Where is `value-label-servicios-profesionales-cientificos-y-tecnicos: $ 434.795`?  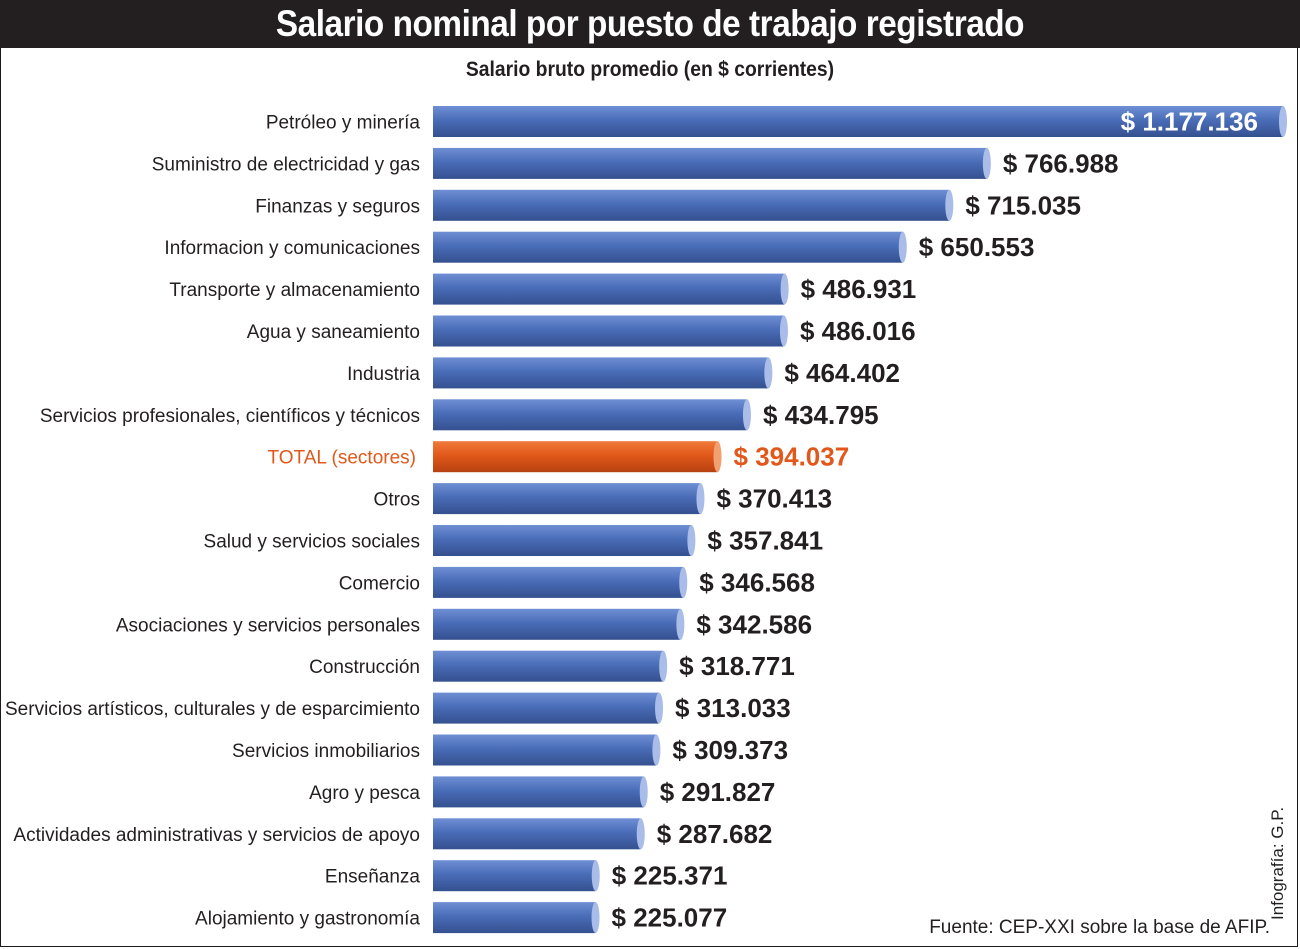 value-label-servicios-profesionales-cientificos-y-tecnicos: $ 434.795 is located at coordinates (821, 415).